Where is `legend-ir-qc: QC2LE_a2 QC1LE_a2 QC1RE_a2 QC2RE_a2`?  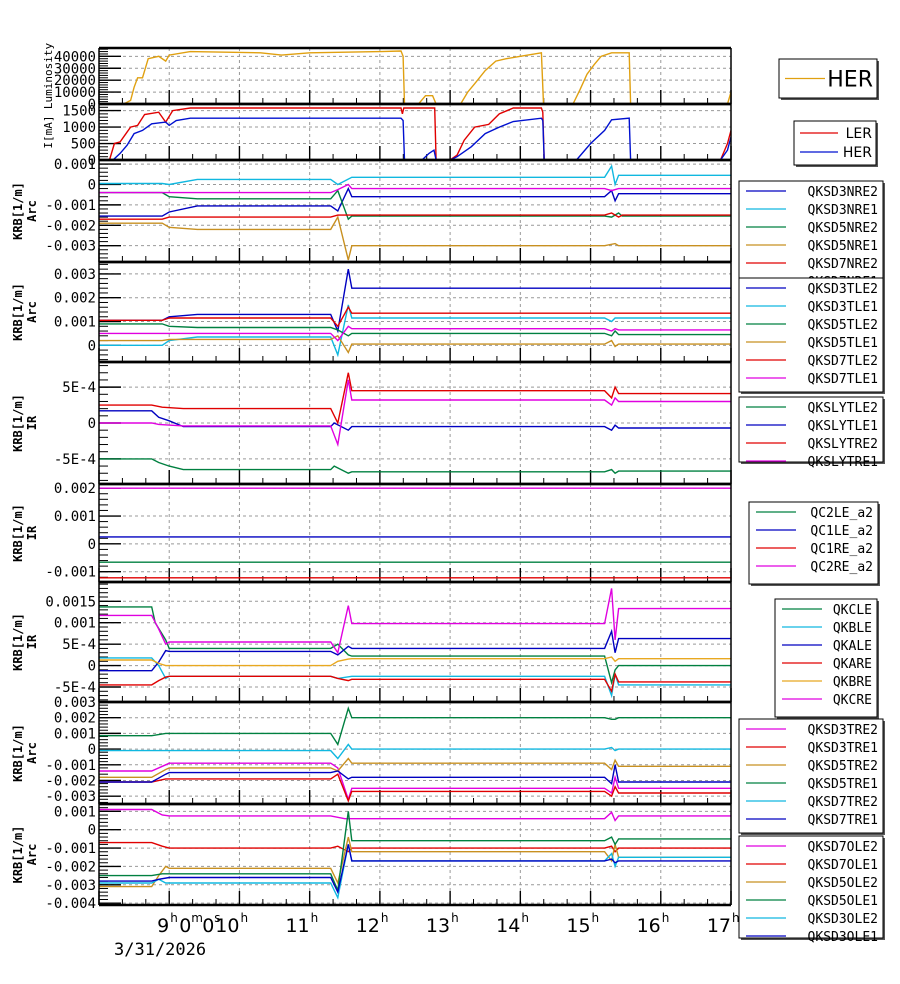
legend-ir-qc: QC2LE_a2 QC1LE_a2 QC1RE_a2 QC2RE_a2 is located at coordinates (814, 543).